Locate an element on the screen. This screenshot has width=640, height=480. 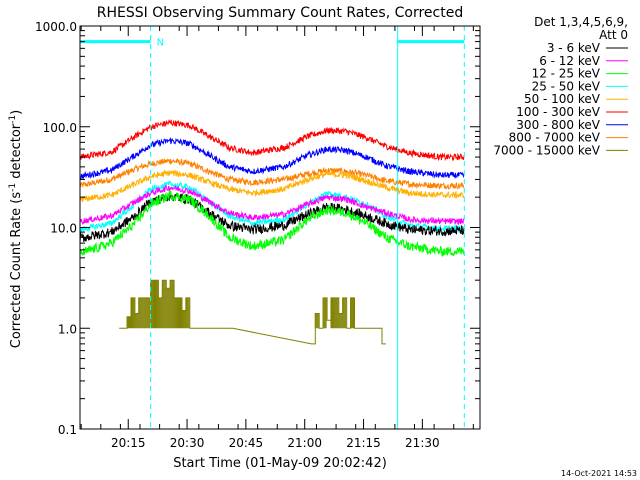
series-12-25-kev is located at coordinates (272, 224).